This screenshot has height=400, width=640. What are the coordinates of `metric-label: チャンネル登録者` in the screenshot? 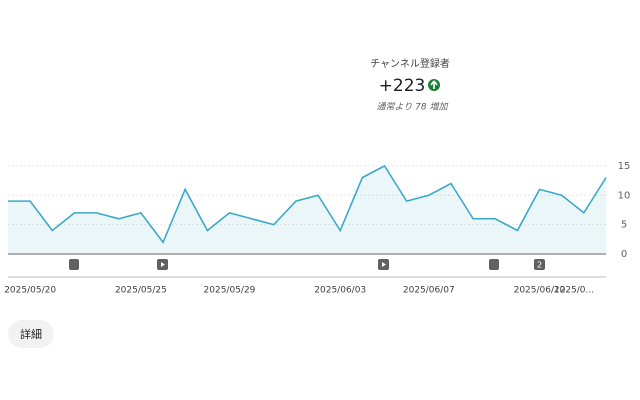 It's located at (410, 63).